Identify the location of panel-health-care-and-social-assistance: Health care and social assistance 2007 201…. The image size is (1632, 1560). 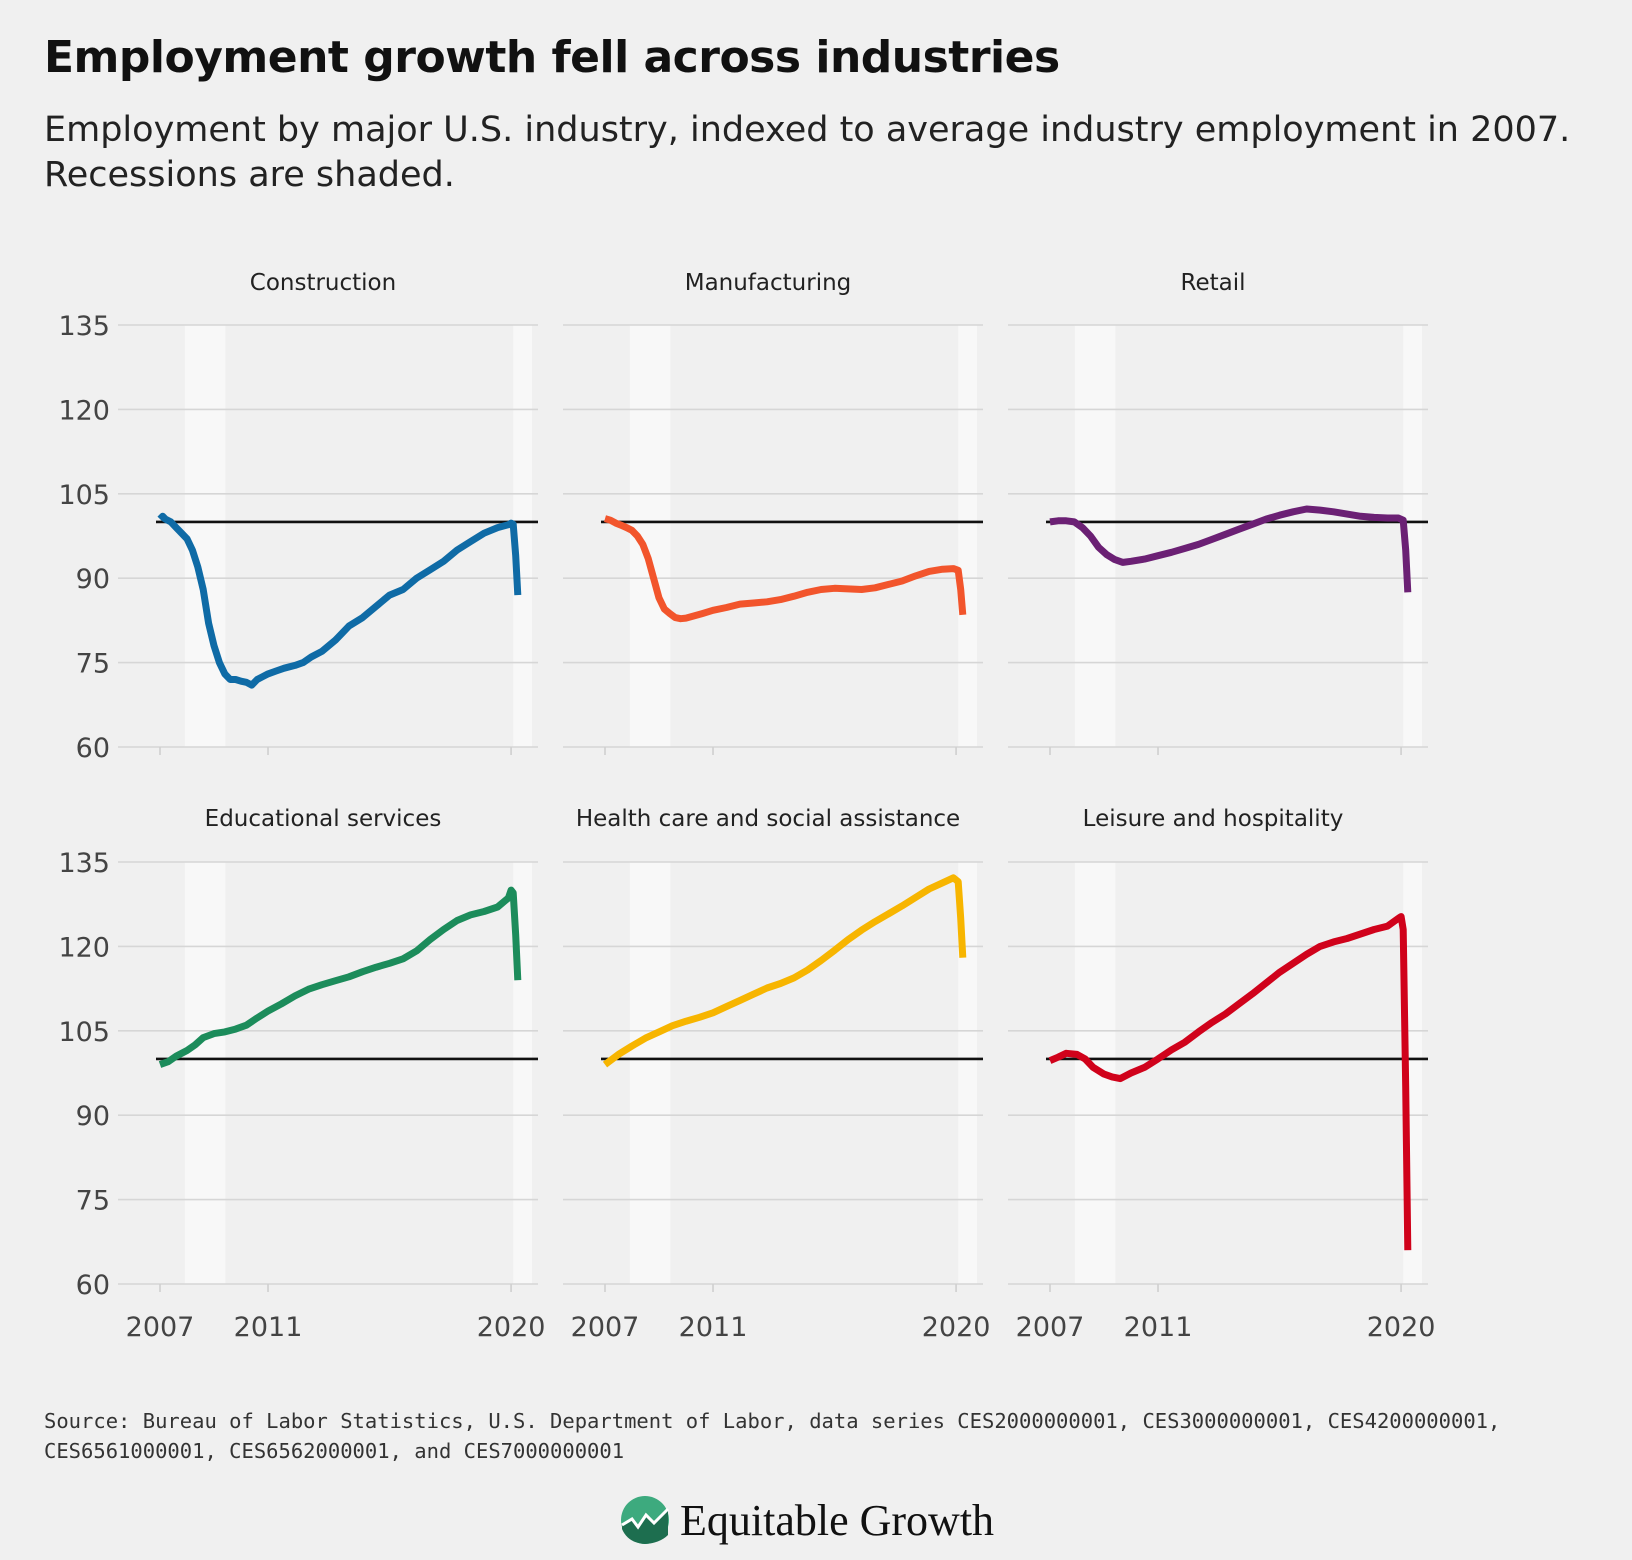
(776, 1074).